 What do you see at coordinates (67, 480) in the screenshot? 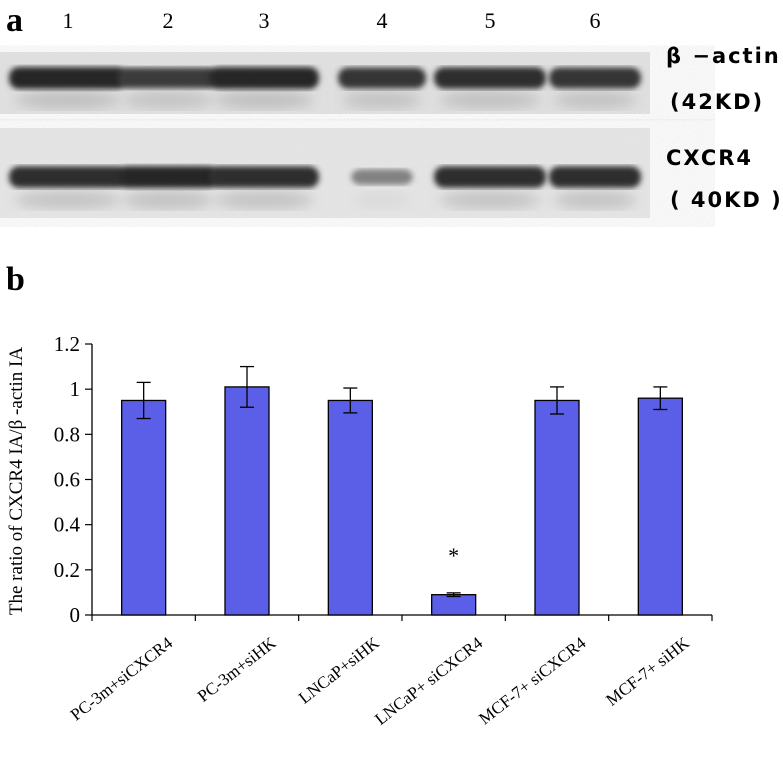
I see `y-tick-label-3: 0.6` at bounding box center [67, 480].